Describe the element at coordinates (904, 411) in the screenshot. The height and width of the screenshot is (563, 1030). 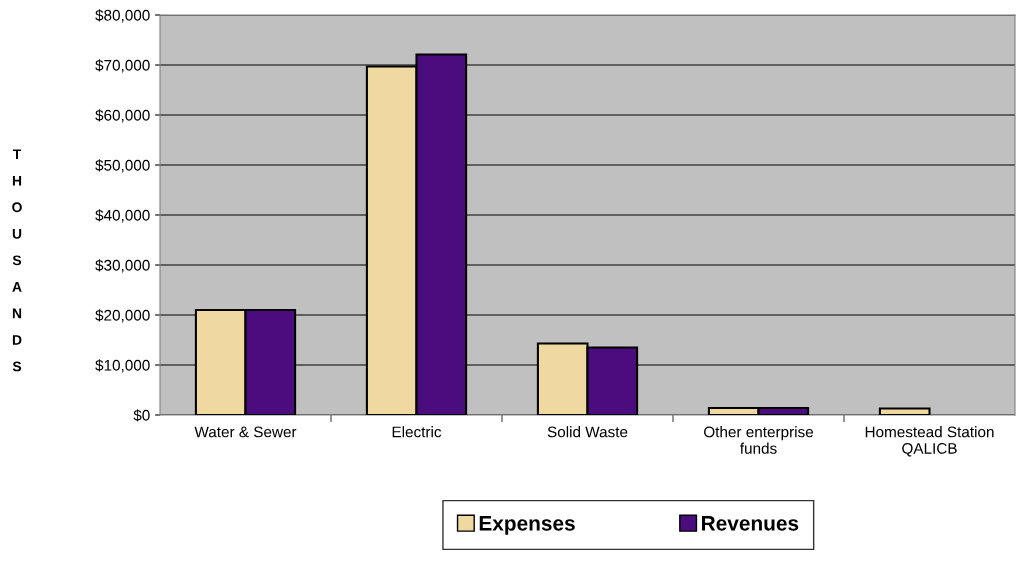
I see `bar` at that location.